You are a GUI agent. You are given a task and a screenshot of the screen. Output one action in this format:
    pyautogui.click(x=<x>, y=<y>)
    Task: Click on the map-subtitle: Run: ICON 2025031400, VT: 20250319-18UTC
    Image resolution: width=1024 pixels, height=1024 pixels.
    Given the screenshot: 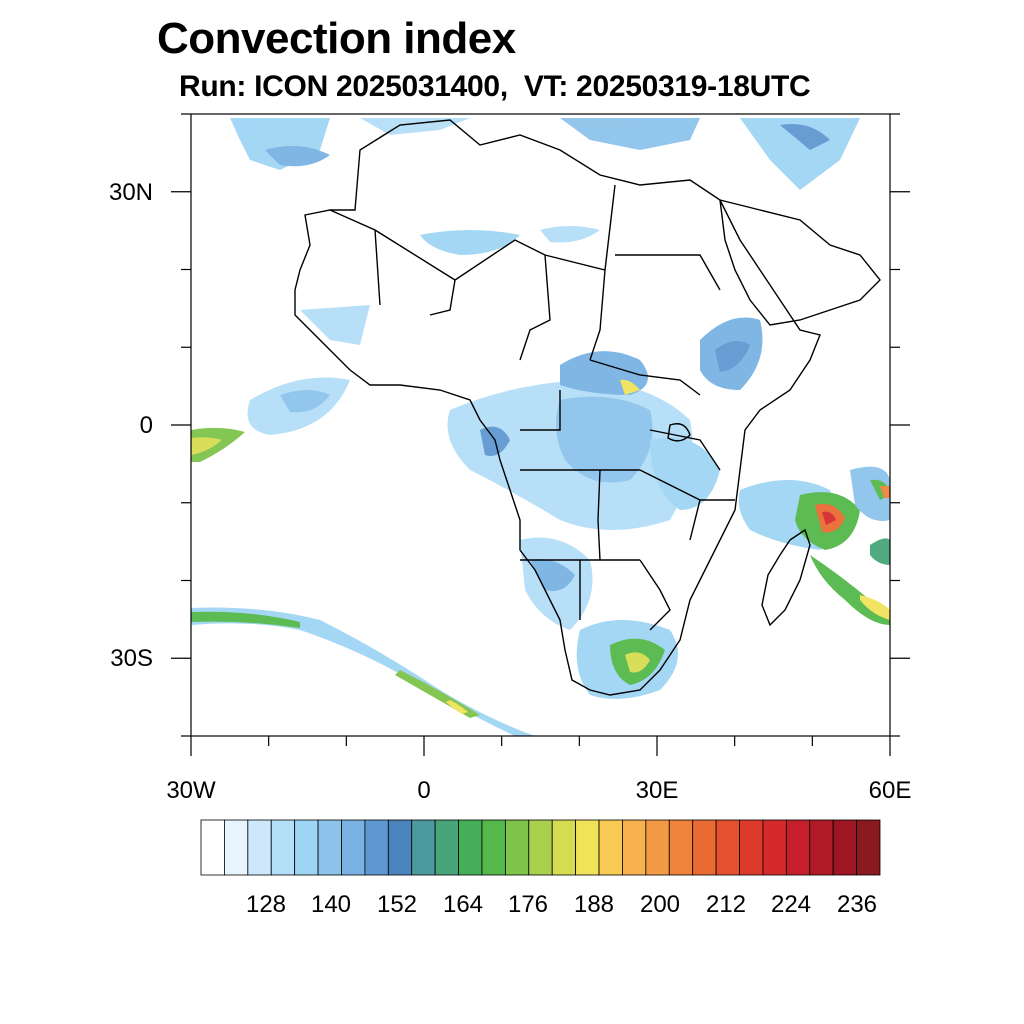 What is the action you would take?
    pyautogui.click(x=495, y=86)
    